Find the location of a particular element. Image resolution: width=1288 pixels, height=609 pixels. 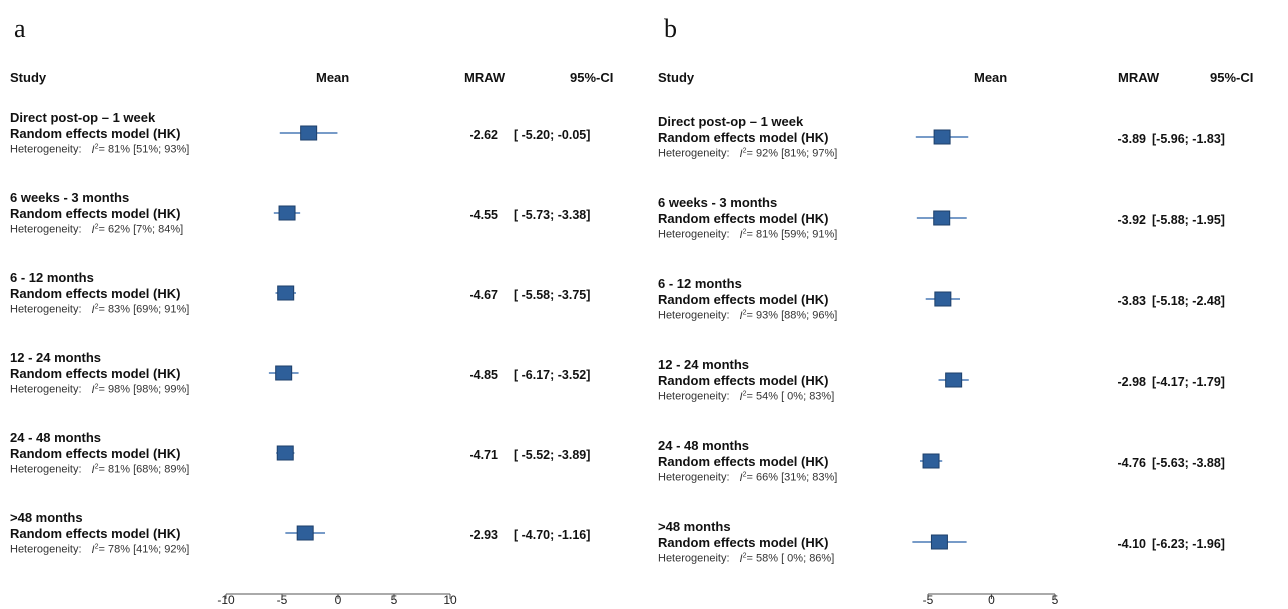

heterogeneity-line: Heterogeneity: I2= 81% [59%; 91%] is located at coordinates (747, 234).